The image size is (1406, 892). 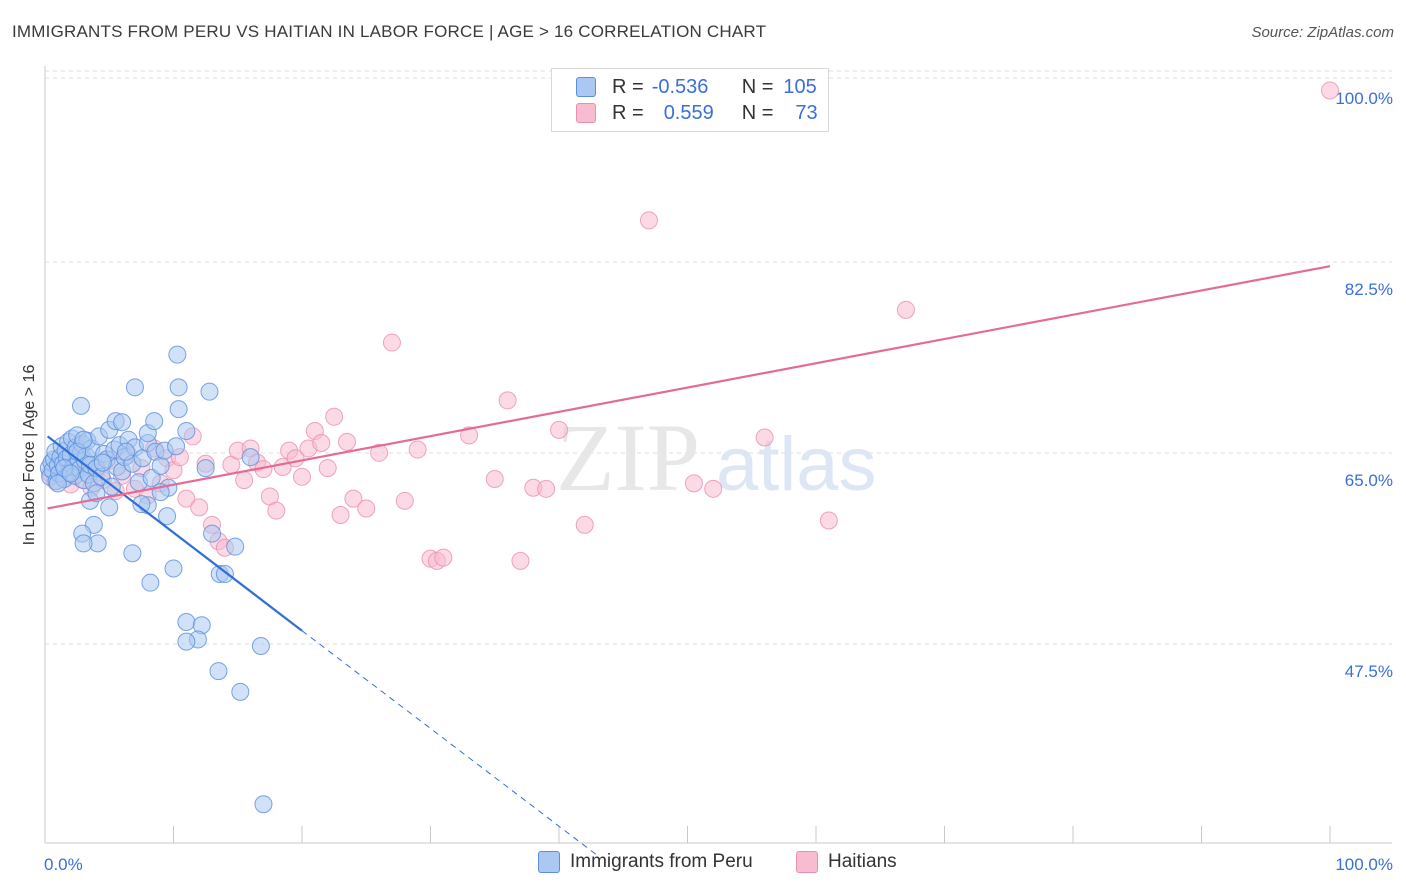 What do you see at coordinates (1369, 480) in the screenshot?
I see `y-tick-label: 65.0%` at bounding box center [1369, 480].